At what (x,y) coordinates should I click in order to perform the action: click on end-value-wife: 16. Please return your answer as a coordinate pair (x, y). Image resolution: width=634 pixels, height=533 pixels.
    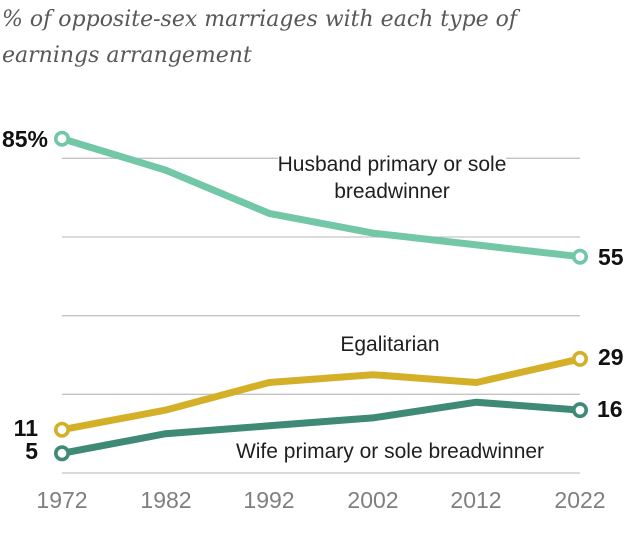
    Looking at the image, I should click on (610, 409).